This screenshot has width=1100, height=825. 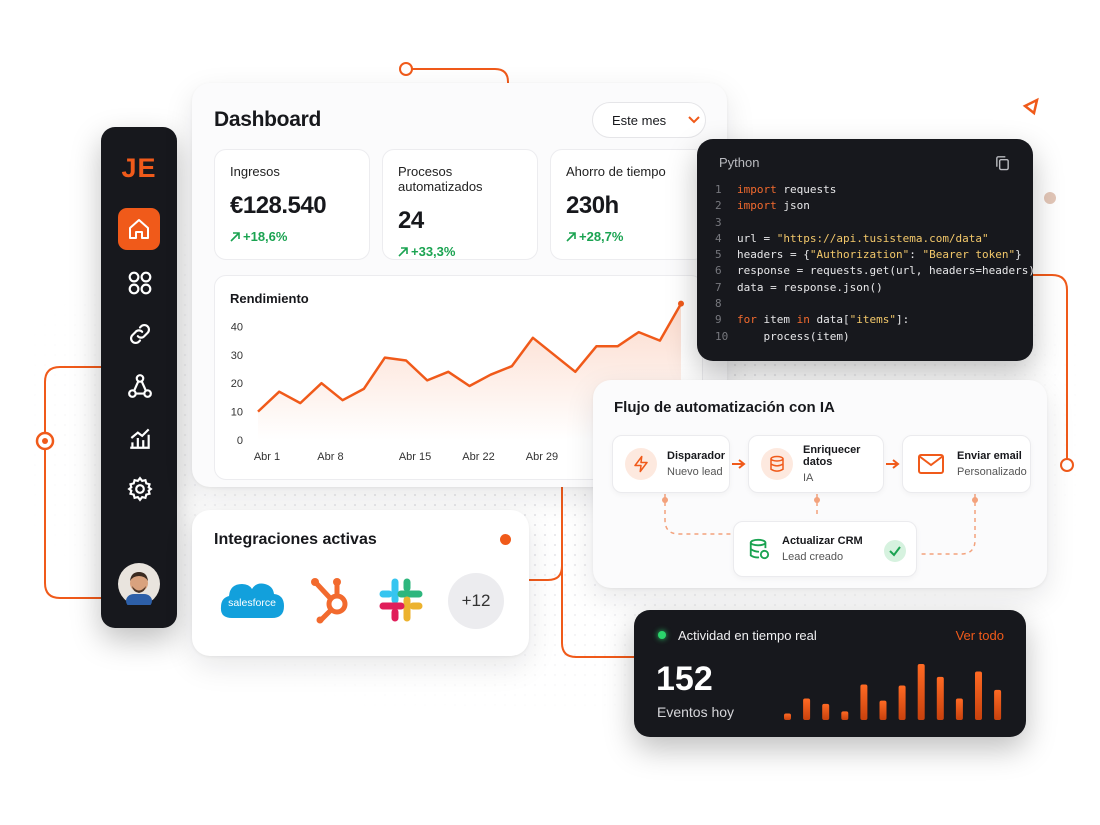 I want to click on node-subtitle: Nuevo lead, so click(x=695, y=472).